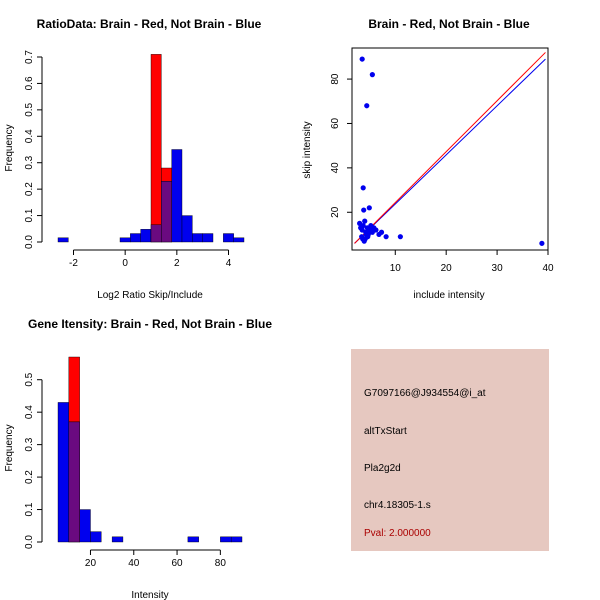  Describe the element at coordinates (9, 447) in the screenshot. I see `gene-histogram-ylabel: Frequency` at that location.